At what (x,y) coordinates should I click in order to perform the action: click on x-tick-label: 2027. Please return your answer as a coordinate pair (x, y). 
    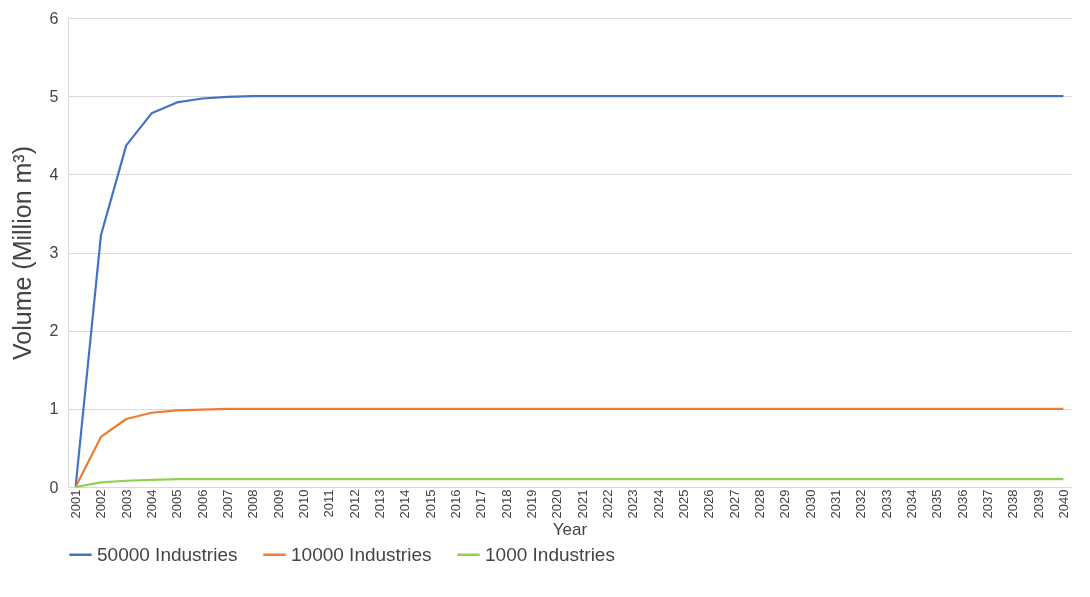
    Looking at the image, I should click on (734, 504).